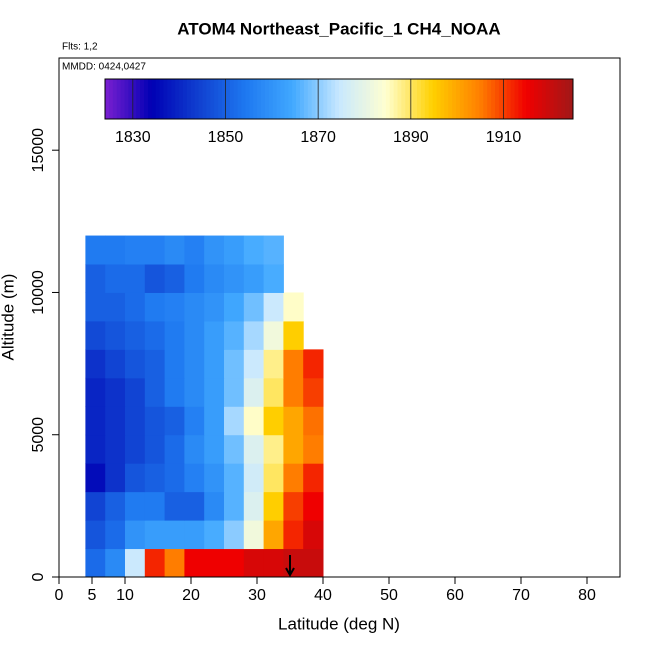 The image size is (650, 650). I want to click on colorbar-frame, so click(339, 99).